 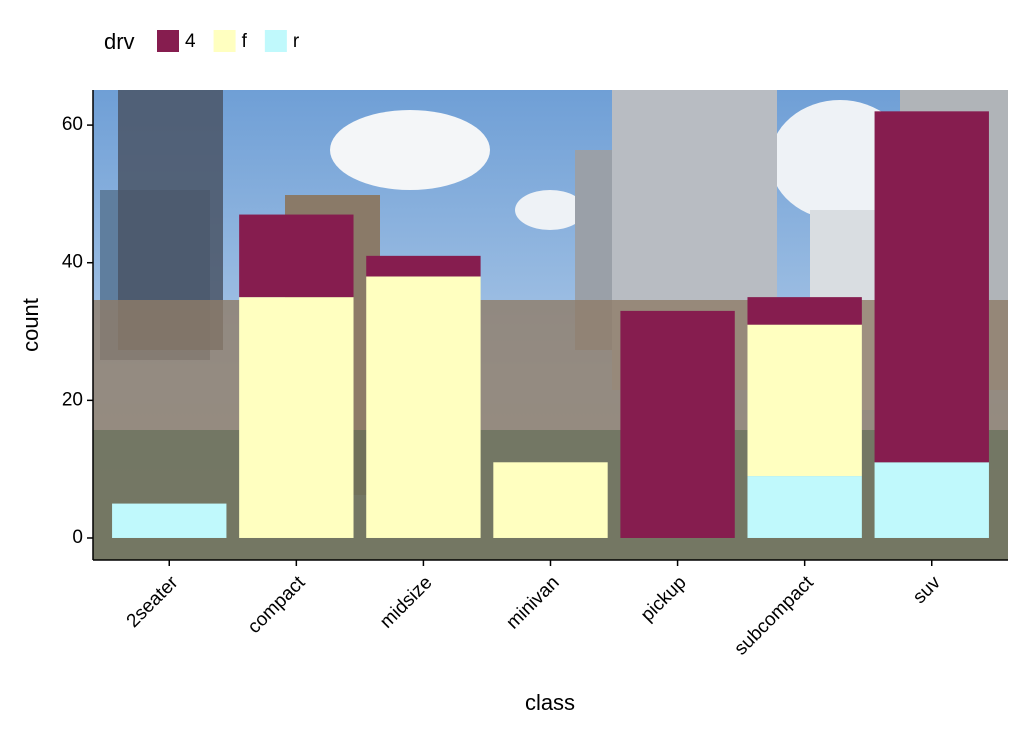 What do you see at coordinates (532, 602) in the screenshot?
I see `x-tick-label: minivan` at bounding box center [532, 602].